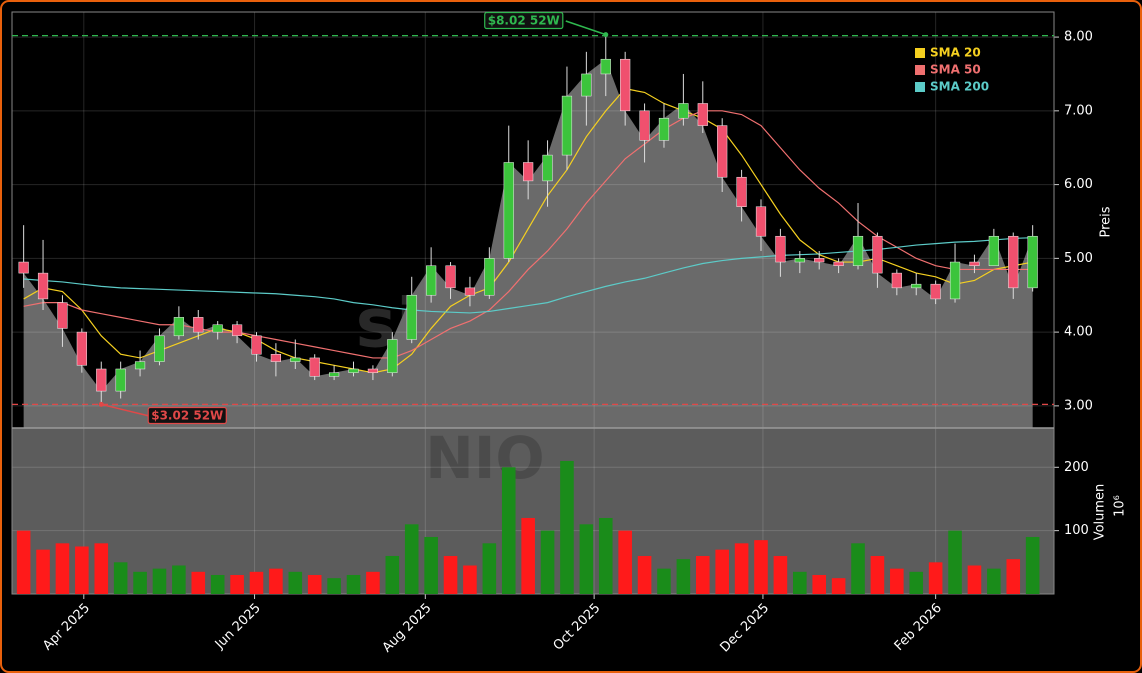  What do you see at coordinates (959, 87) in the screenshot?
I see `legend-label: SMA 200` at bounding box center [959, 87].